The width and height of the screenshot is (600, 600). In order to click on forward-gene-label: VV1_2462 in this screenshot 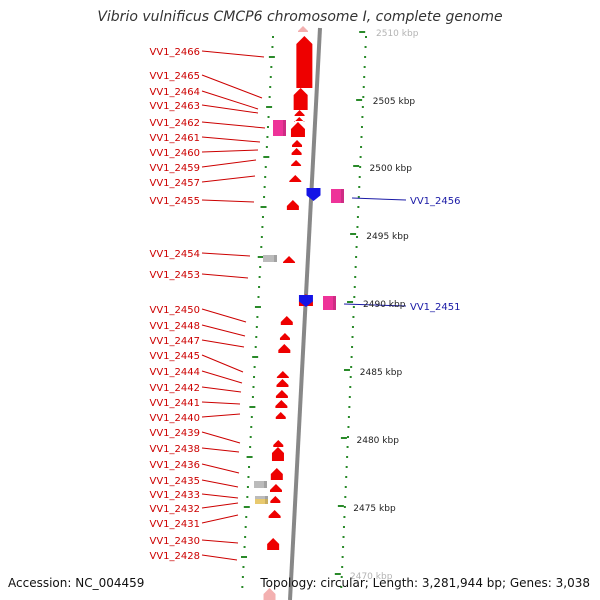, I will do `click(175, 123)`.